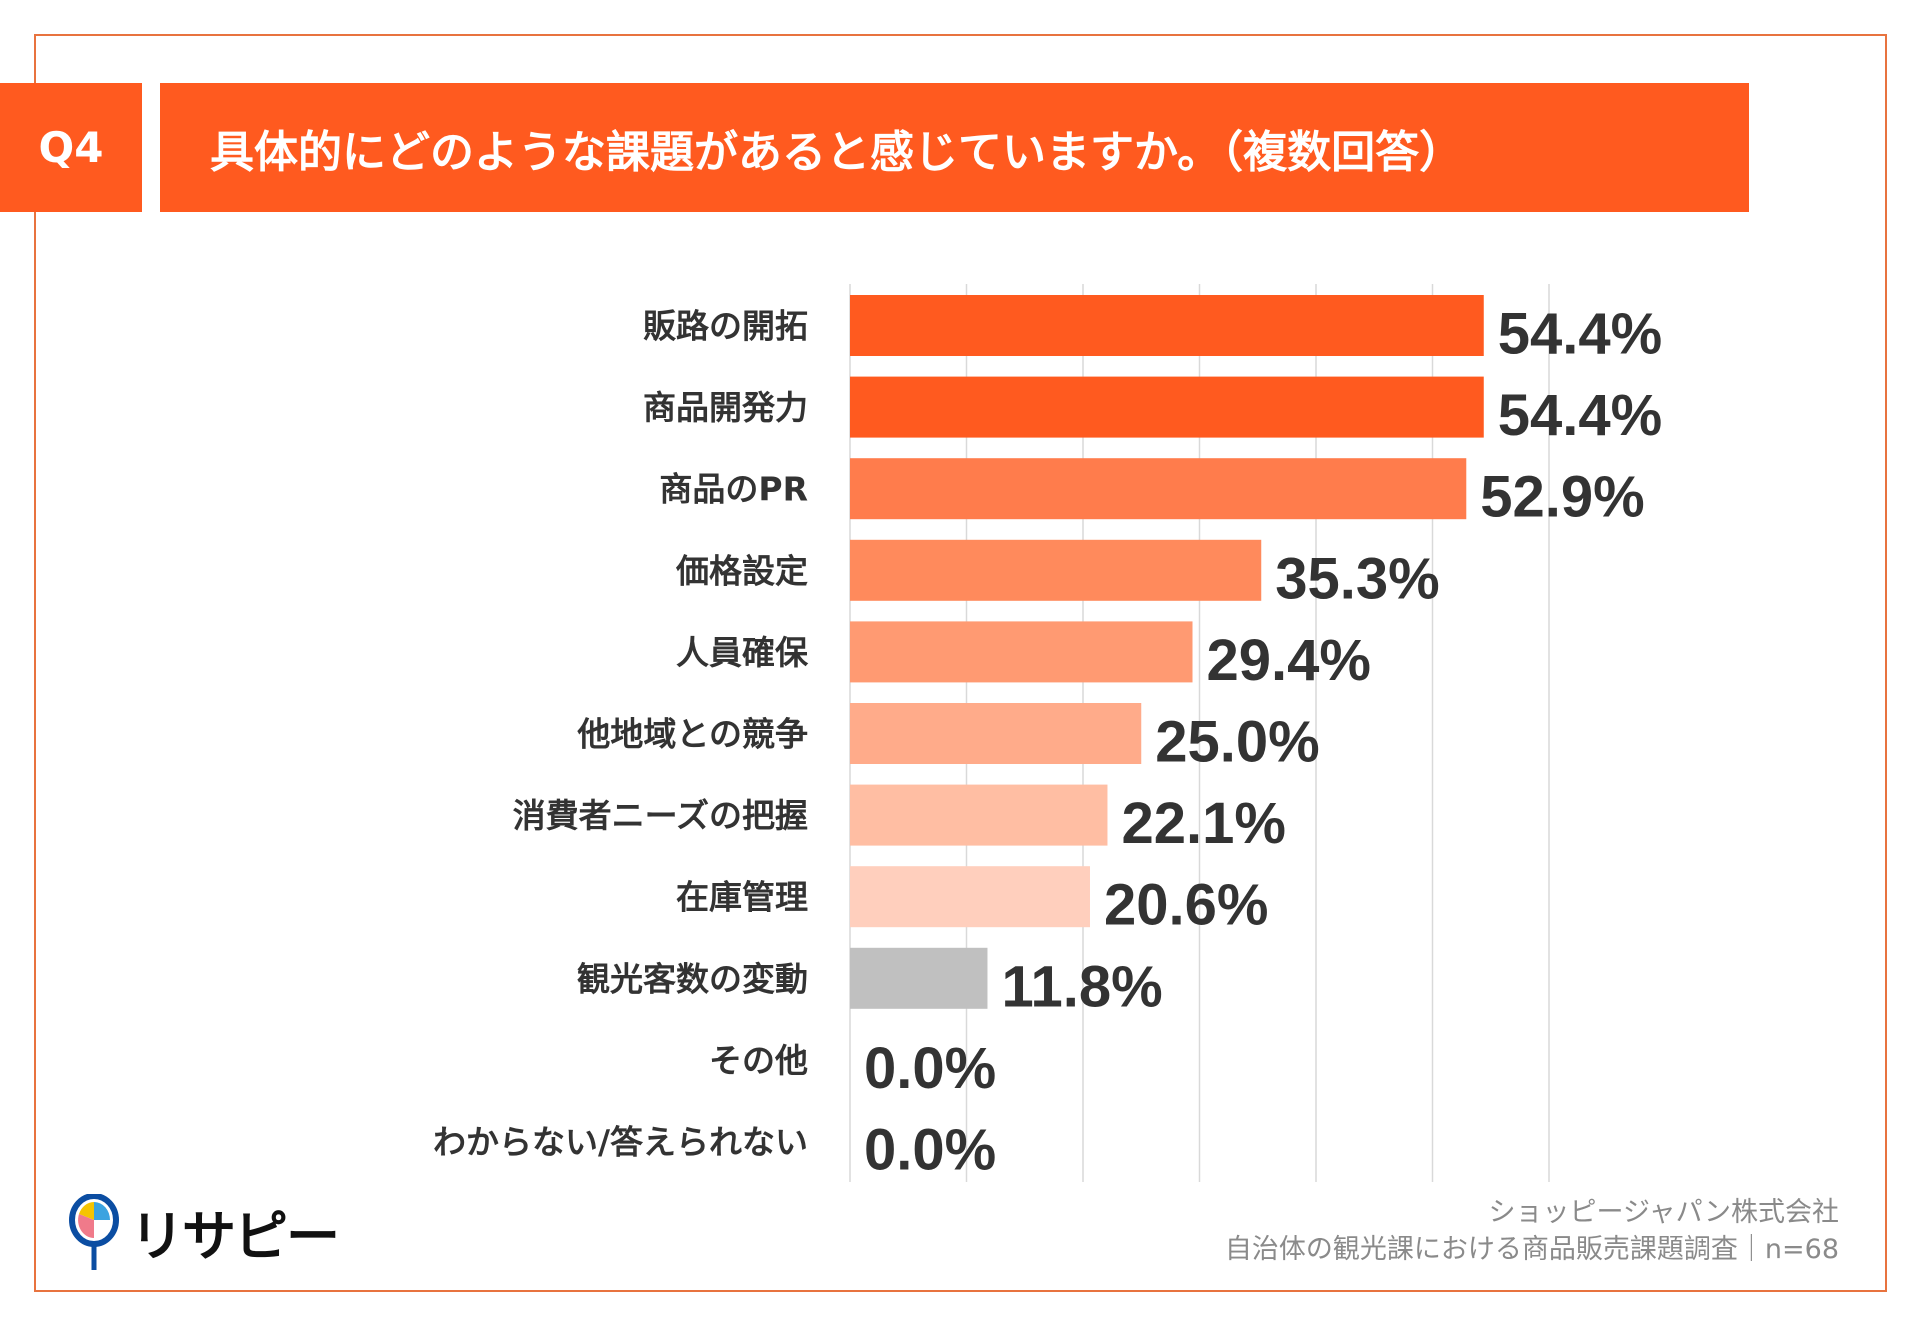 The width and height of the screenshot is (1920, 1329). What do you see at coordinates (71, 147) in the screenshot?
I see `question-number: Q4` at bounding box center [71, 147].